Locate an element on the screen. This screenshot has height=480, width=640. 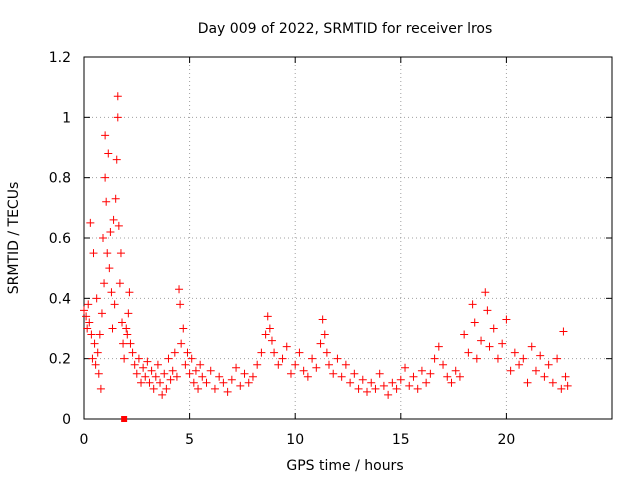
y-tick-label: 0.6 is located at coordinates (60, 239).